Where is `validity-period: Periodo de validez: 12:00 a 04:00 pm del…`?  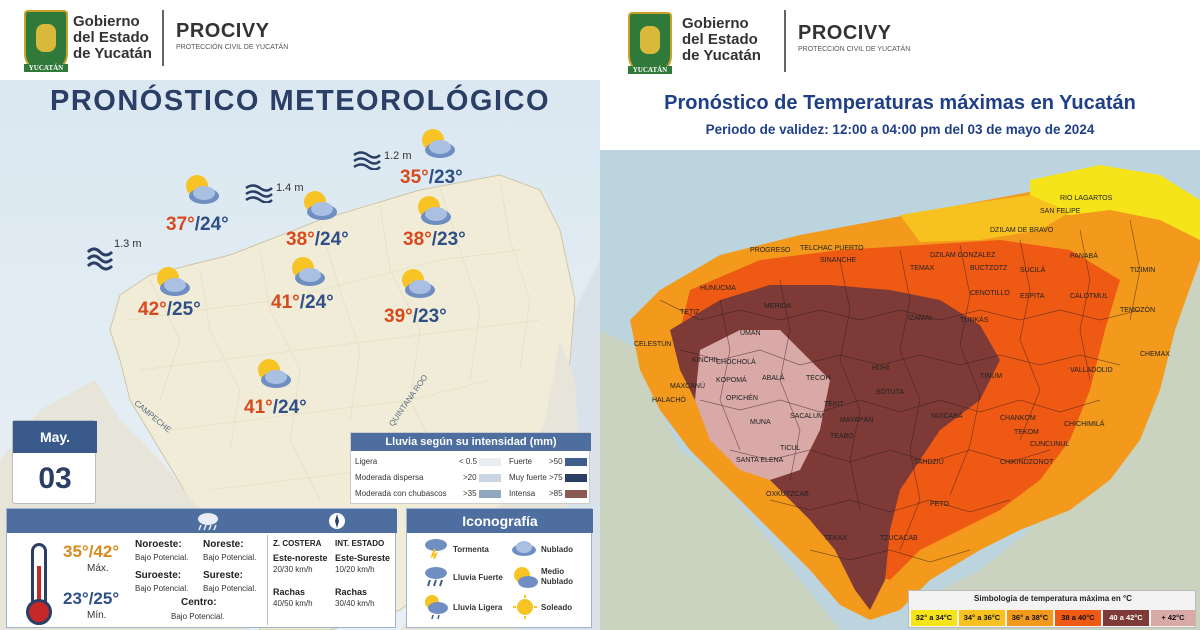
validity-period: Periodo de validez: 12:00 a 04:00 pm del… is located at coordinates (900, 129).